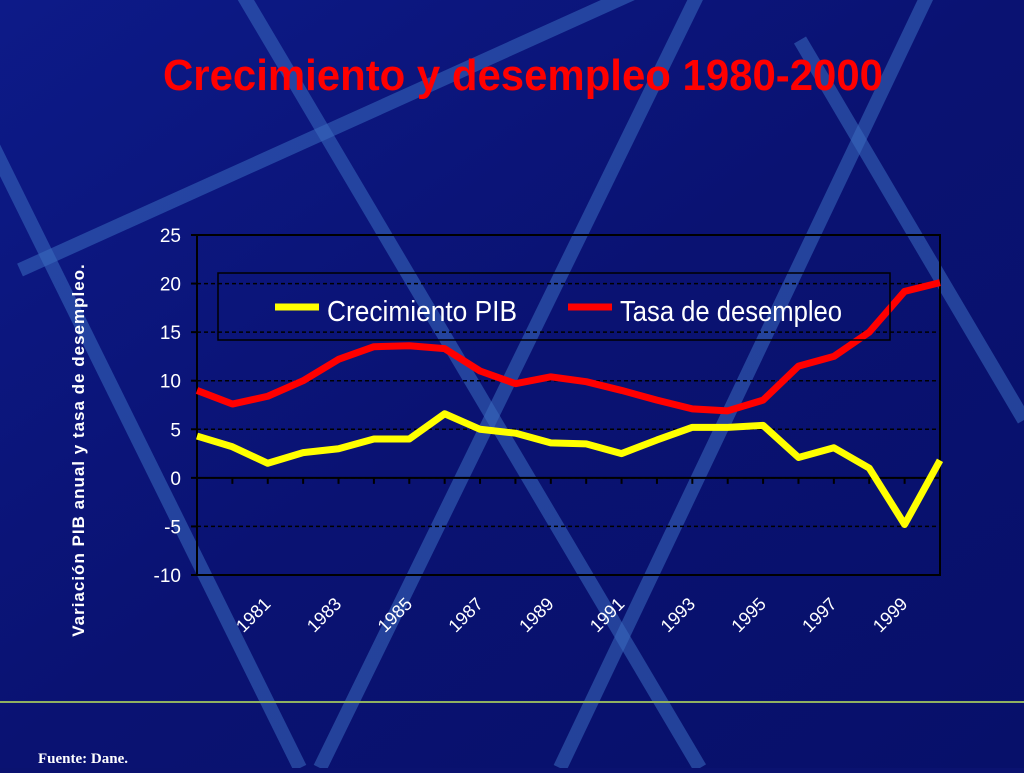  I want to click on y-tick-label: -10, so click(167, 576).